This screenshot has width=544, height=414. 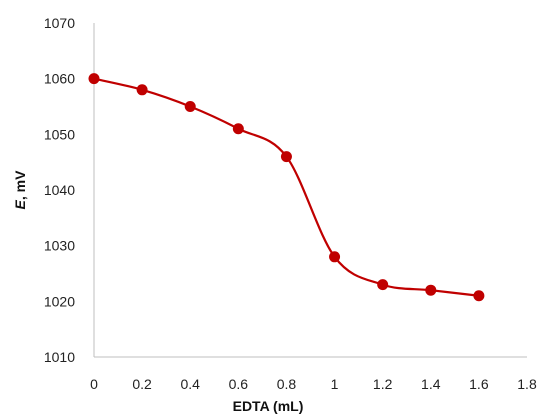 I want to click on x-tick-label: 0.4, so click(x=190, y=384).